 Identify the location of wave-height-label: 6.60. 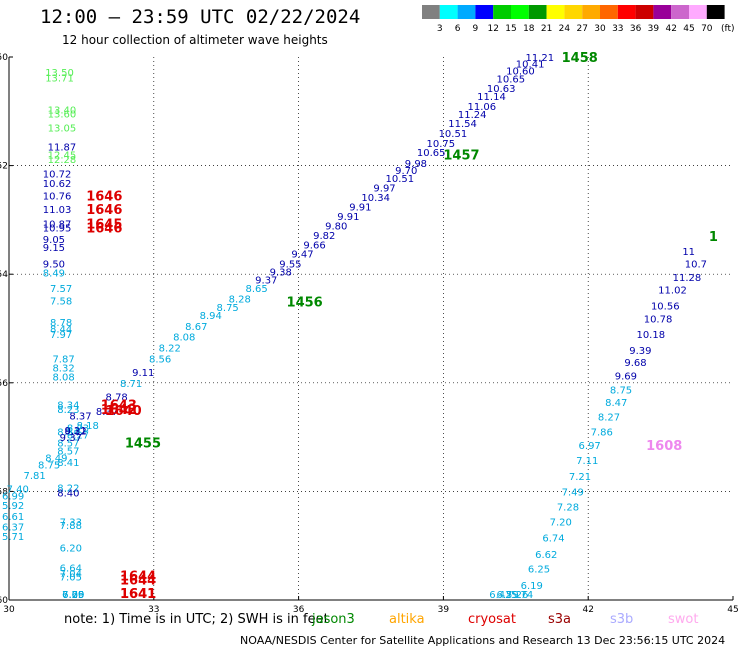
(73, 595).